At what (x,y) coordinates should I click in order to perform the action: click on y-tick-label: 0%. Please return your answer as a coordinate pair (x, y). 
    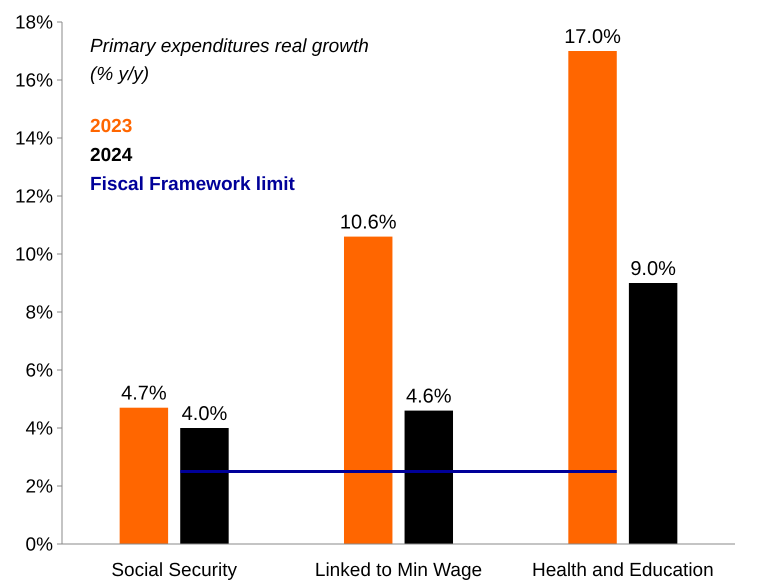
    Looking at the image, I should click on (40, 545).